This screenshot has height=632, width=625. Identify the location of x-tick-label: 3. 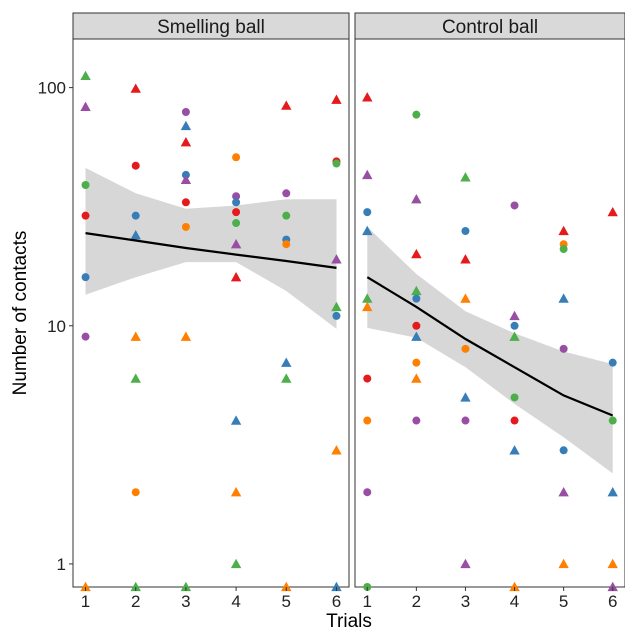
(465, 601).